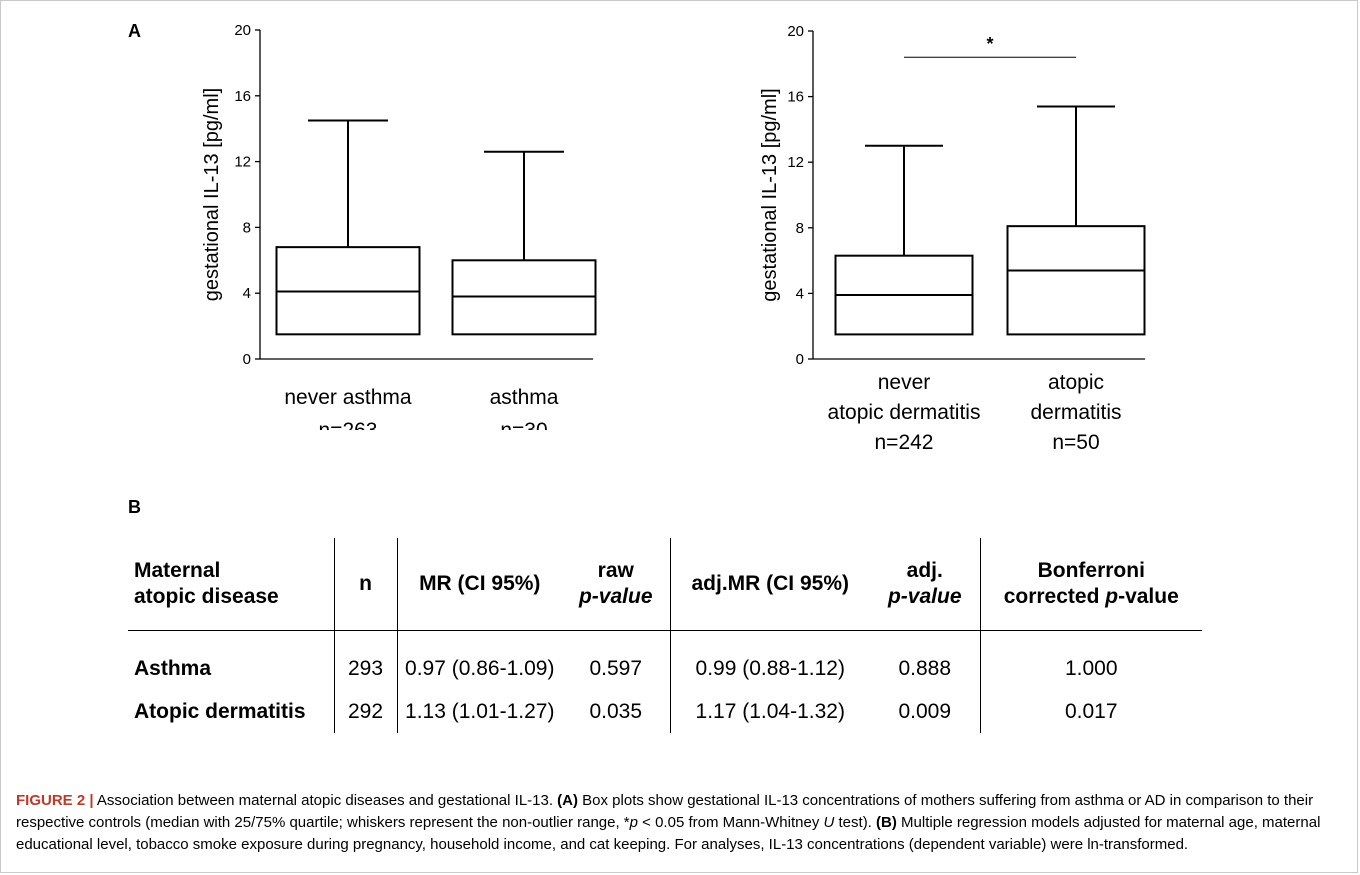 The width and height of the screenshot is (1360, 875). What do you see at coordinates (829, 822) in the screenshot?
I see `caption-u-italic: U` at bounding box center [829, 822].